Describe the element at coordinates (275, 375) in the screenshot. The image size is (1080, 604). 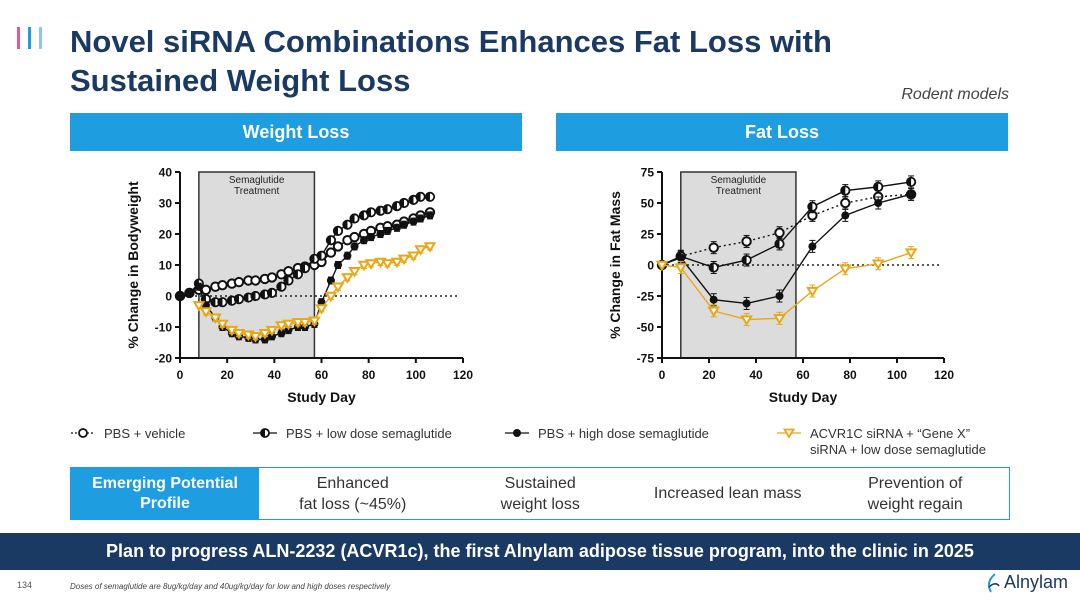
I see `x-tick-label: 40` at that location.